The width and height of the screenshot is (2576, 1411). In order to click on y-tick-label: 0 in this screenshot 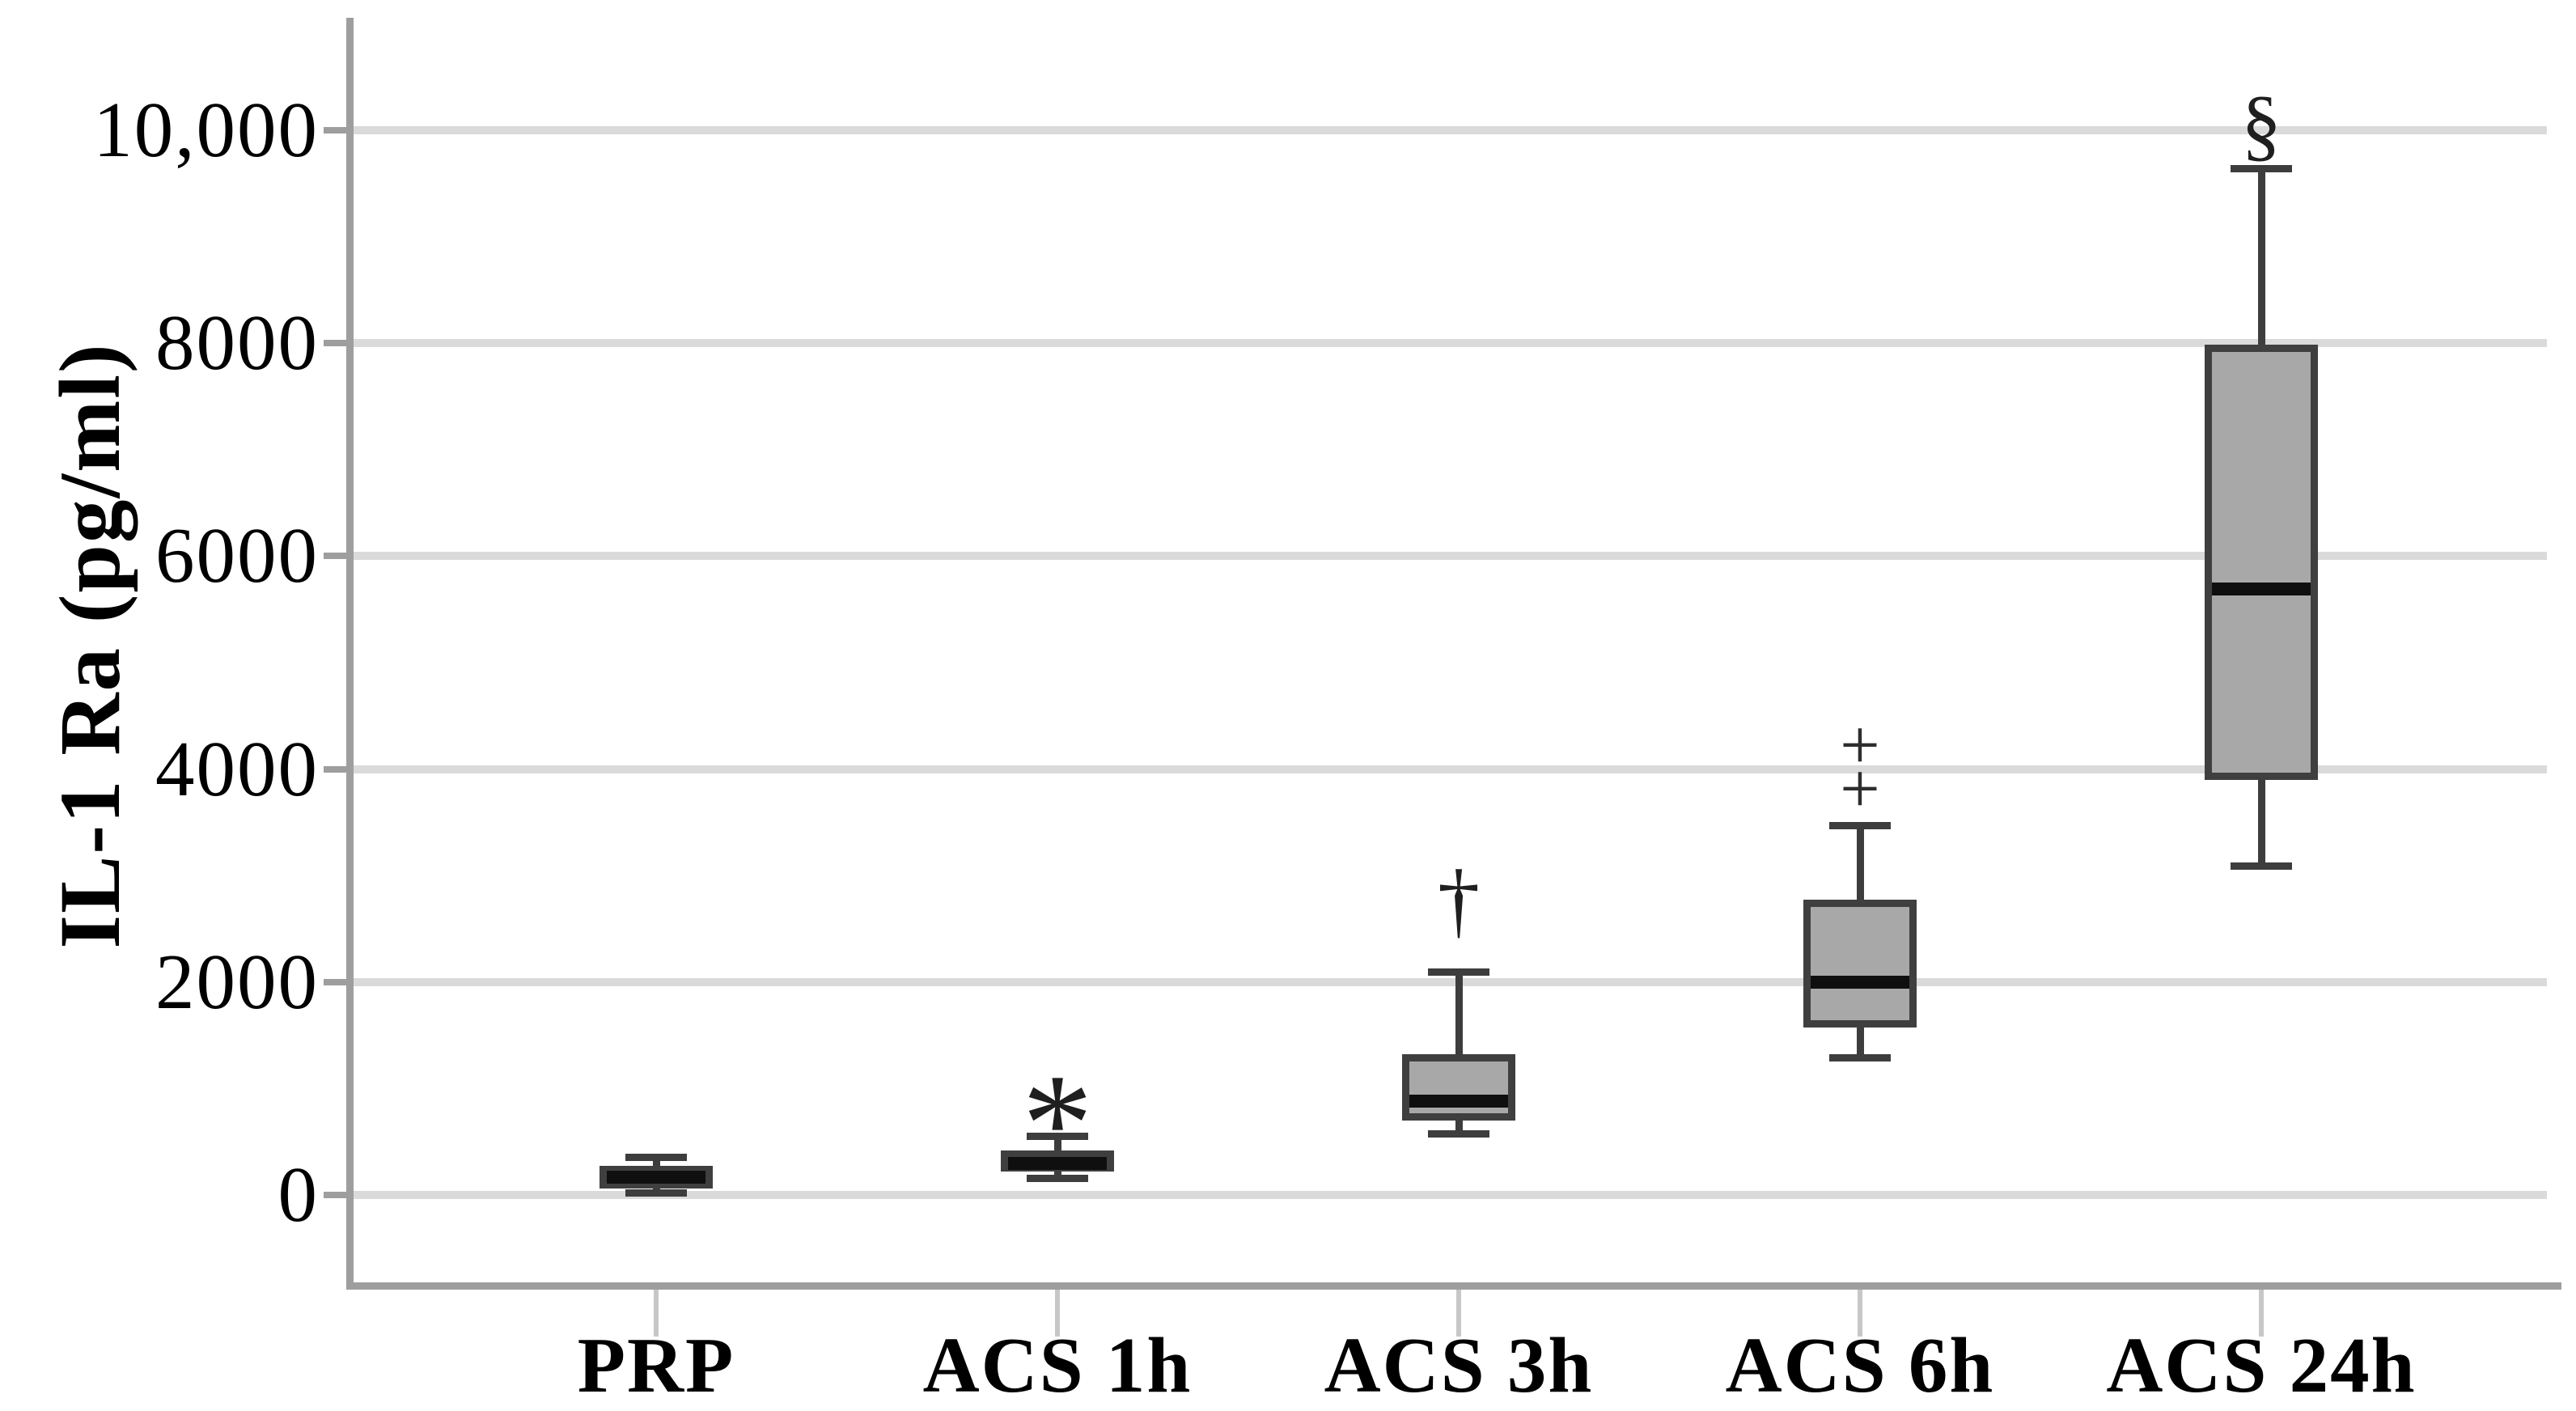, I will do `click(298, 1195)`.